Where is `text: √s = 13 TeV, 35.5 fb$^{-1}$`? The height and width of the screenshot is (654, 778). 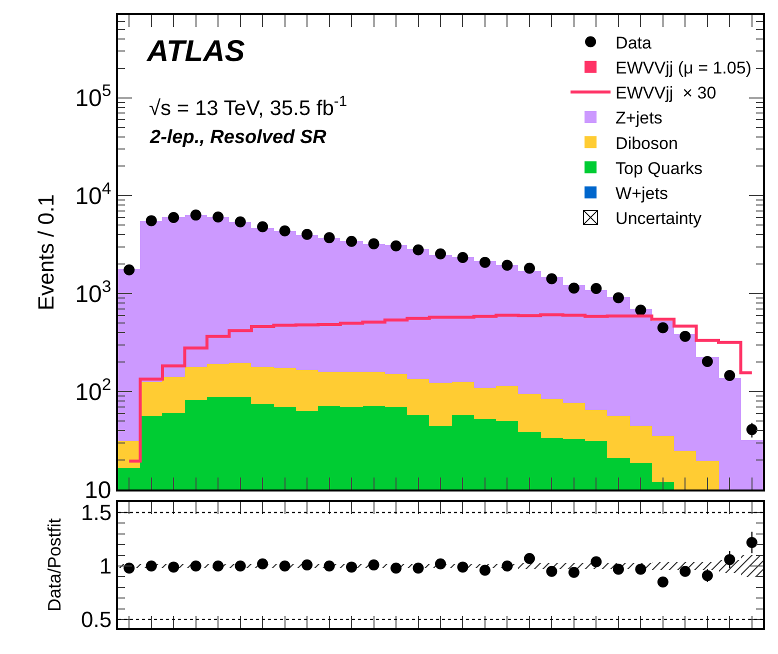 text: √s = 13 TeV, 35.5 fb$^{-1}$ is located at coordinates (248, 107).